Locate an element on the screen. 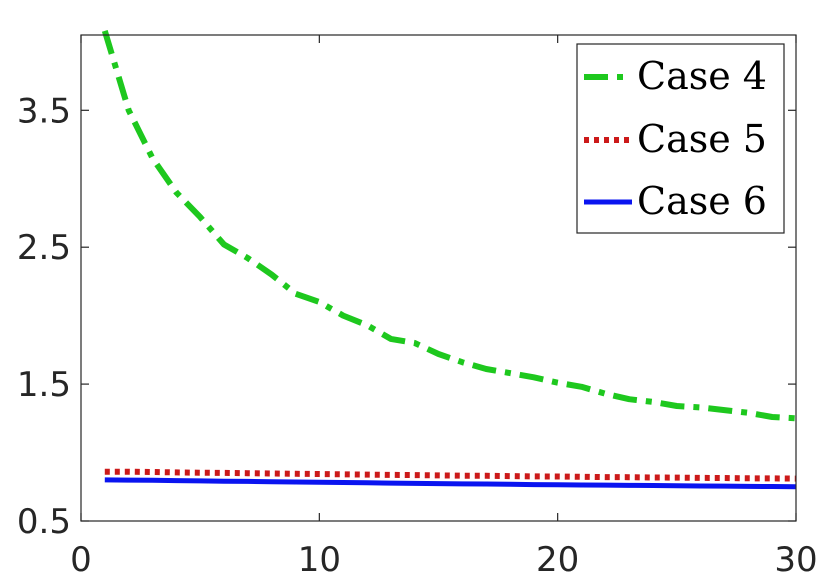 This screenshot has height=585, width=822. x-tick-label: 0 is located at coordinates (81, 560).